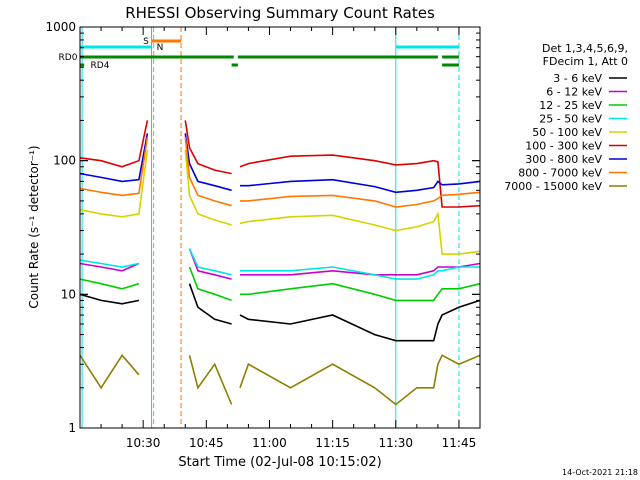 This screenshot has height=480, width=640. Describe the element at coordinates (280, 13) in the screenshot. I see `chart-title: RHESSI Observing Summary Count Rates` at that location.